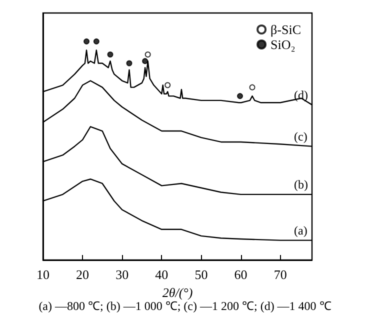  I want to click on x-tick-label: 20, so click(83, 274).